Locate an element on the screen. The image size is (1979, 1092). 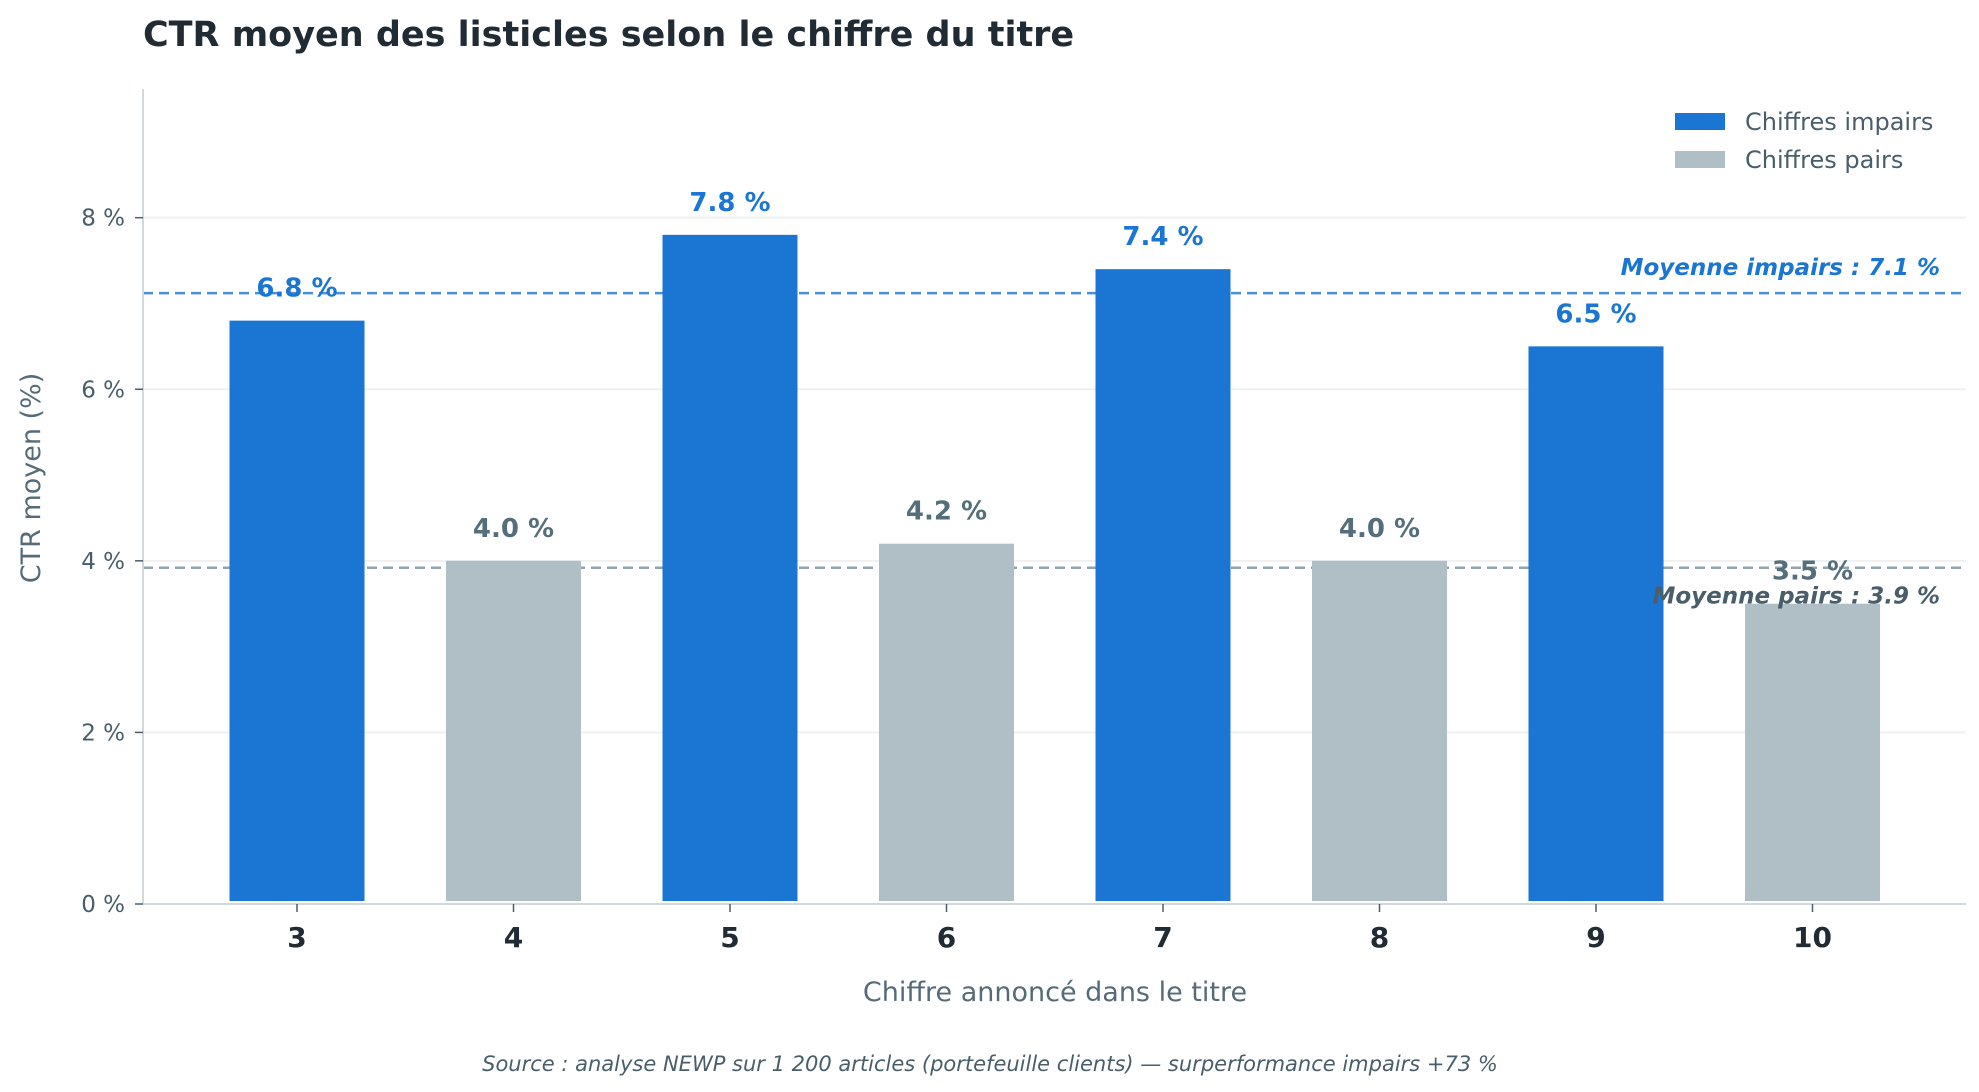
legend-swatch-even is located at coordinates (1700, 159).